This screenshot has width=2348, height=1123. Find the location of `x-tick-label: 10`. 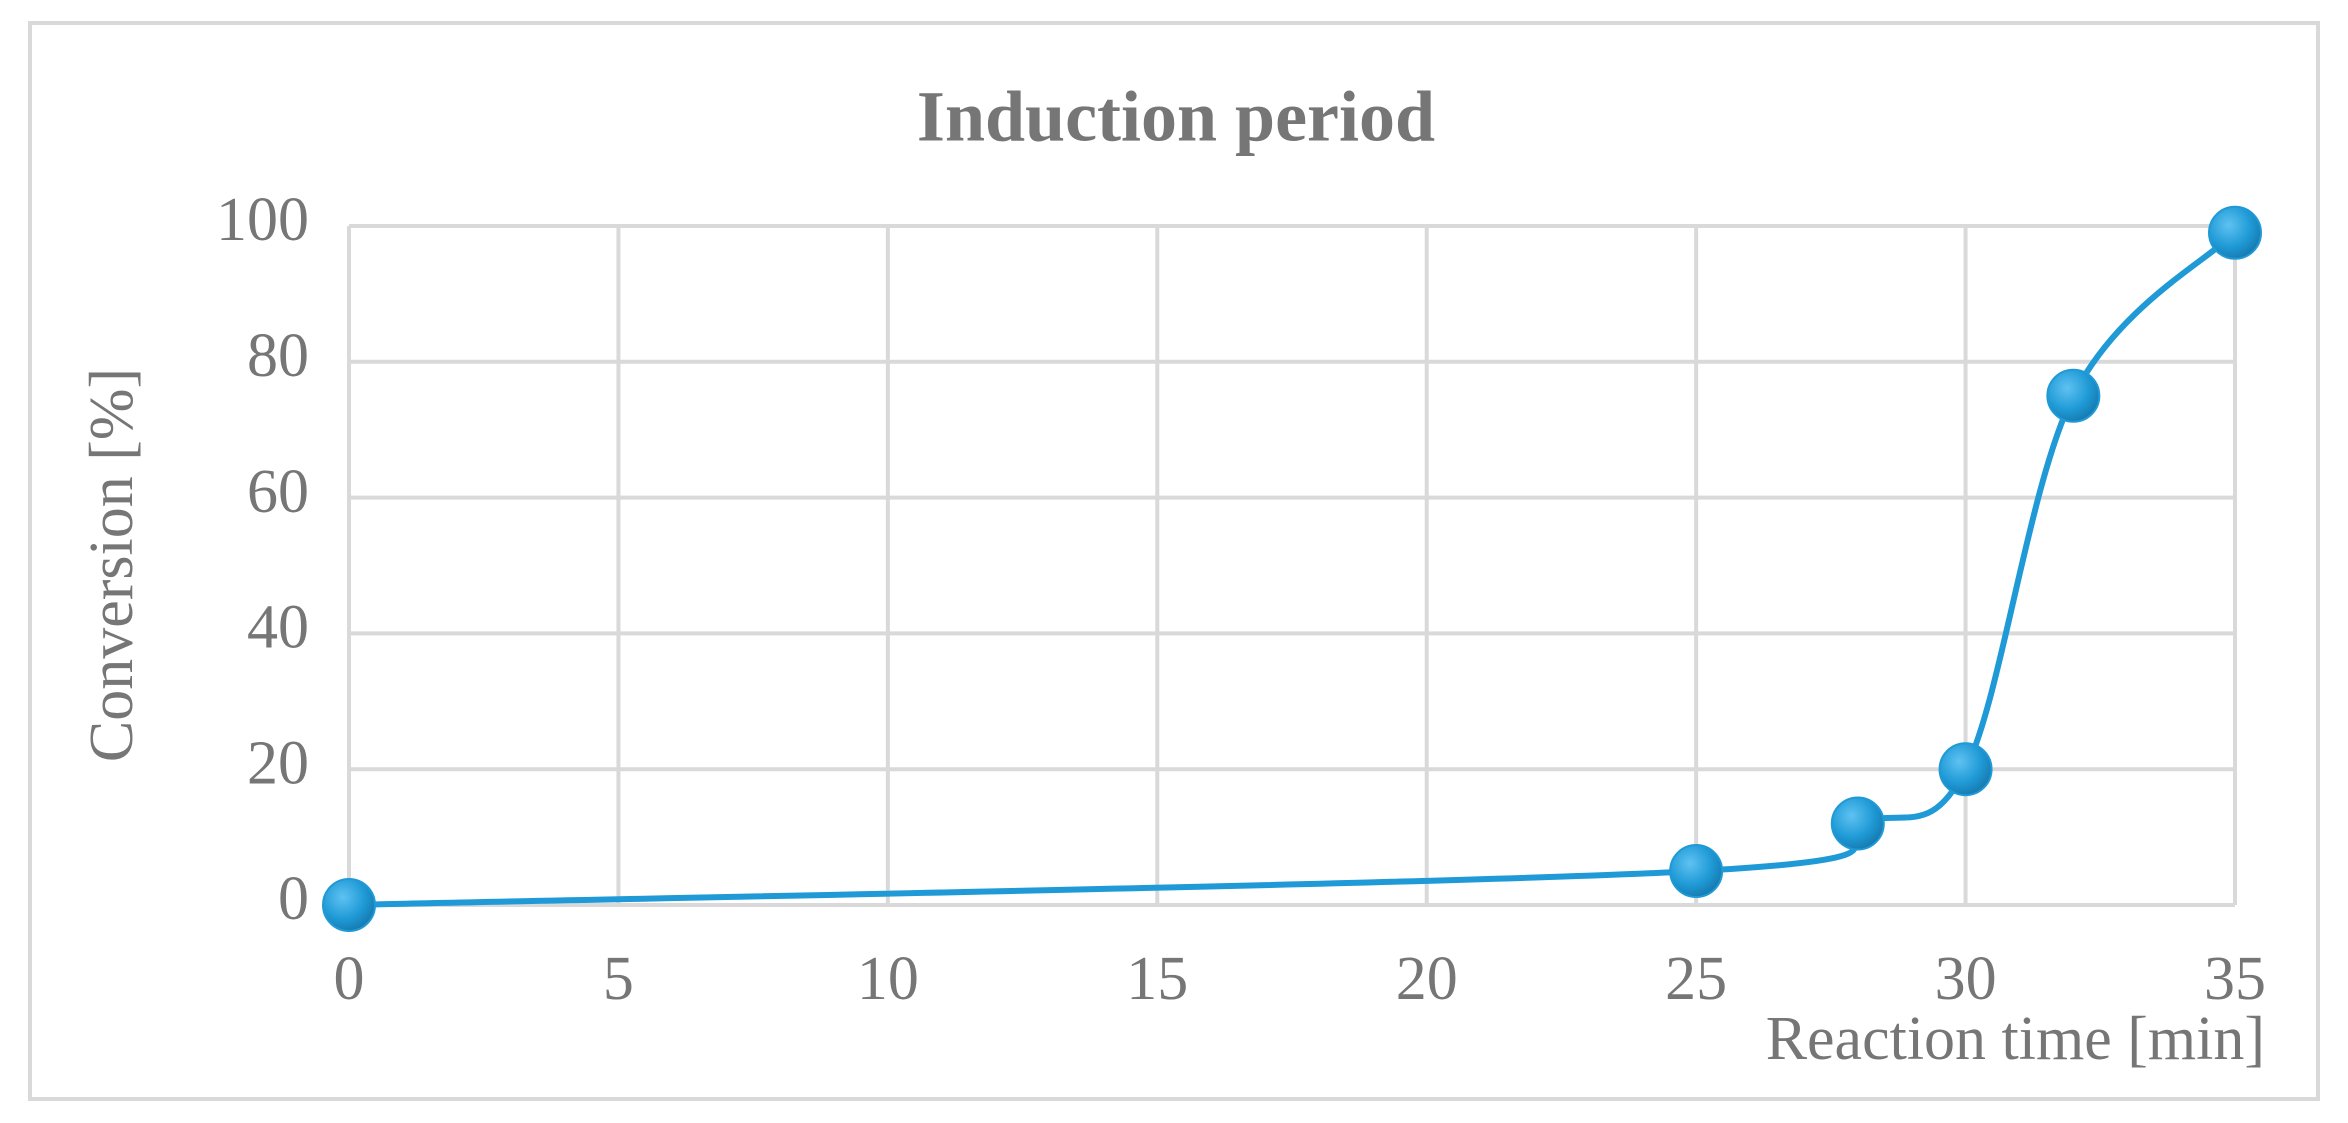

x-tick-label: 10 is located at coordinates (888, 979).